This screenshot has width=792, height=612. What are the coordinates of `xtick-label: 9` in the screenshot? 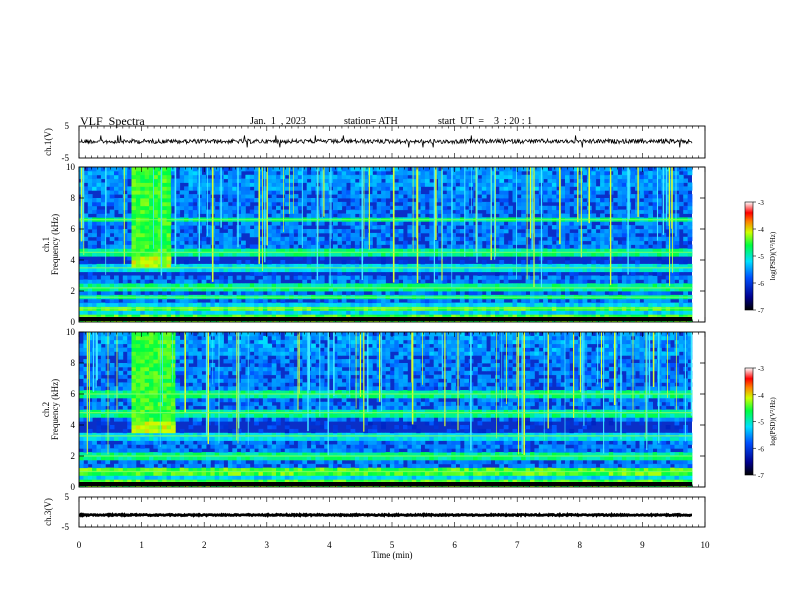 It's located at (642, 545).